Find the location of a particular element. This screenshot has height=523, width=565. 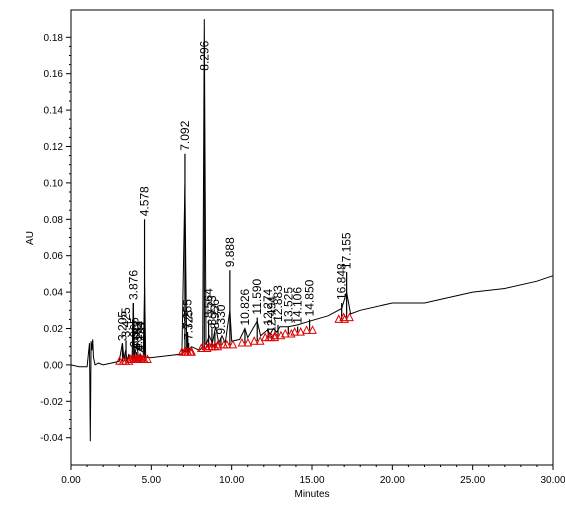

x-tick-label: 10.00 is located at coordinates (231, 480).